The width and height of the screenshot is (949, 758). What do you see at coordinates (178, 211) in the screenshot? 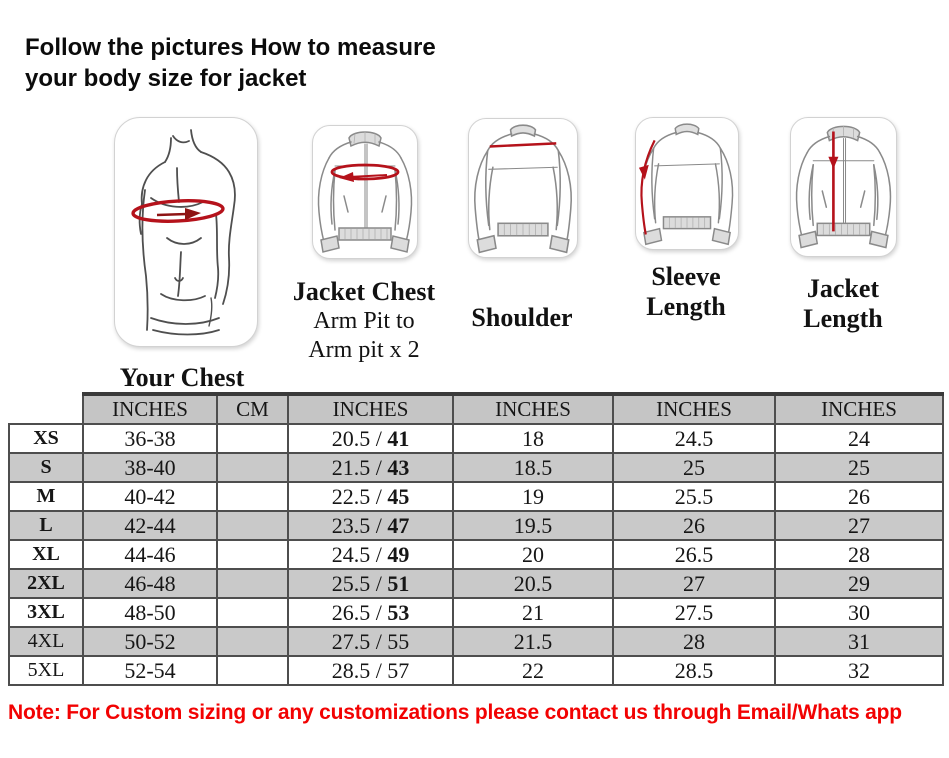
I see `chest-measure-mark` at bounding box center [178, 211].